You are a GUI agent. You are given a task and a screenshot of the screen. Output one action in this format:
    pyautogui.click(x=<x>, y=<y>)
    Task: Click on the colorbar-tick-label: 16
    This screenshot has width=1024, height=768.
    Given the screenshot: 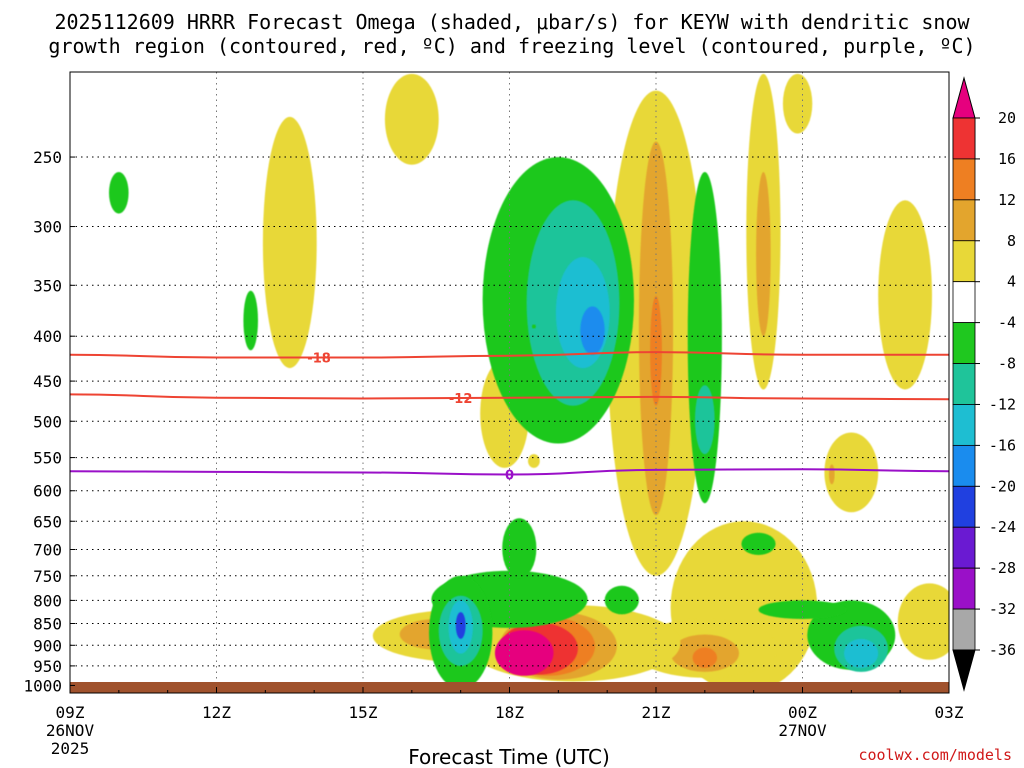 What is the action you would take?
    pyautogui.click(x=1007, y=159)
    